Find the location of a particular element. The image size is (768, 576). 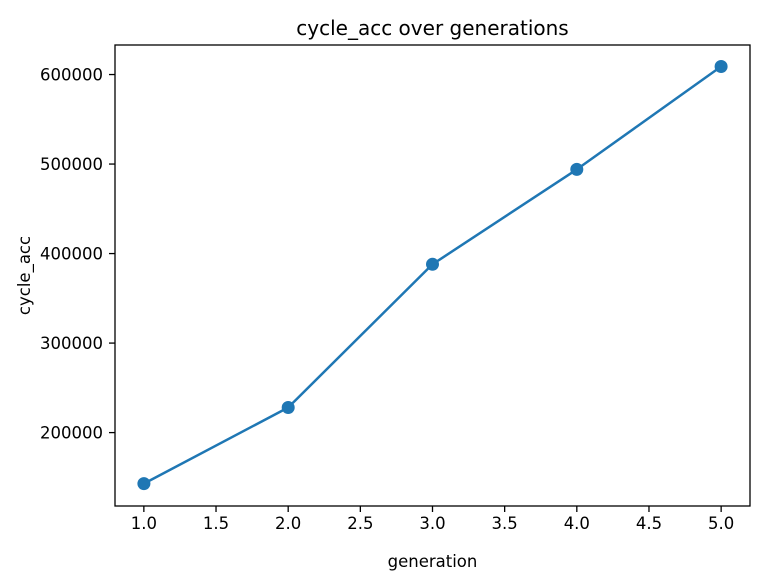

x-tick-label: 1.5 is located at coordinates (216, 523).